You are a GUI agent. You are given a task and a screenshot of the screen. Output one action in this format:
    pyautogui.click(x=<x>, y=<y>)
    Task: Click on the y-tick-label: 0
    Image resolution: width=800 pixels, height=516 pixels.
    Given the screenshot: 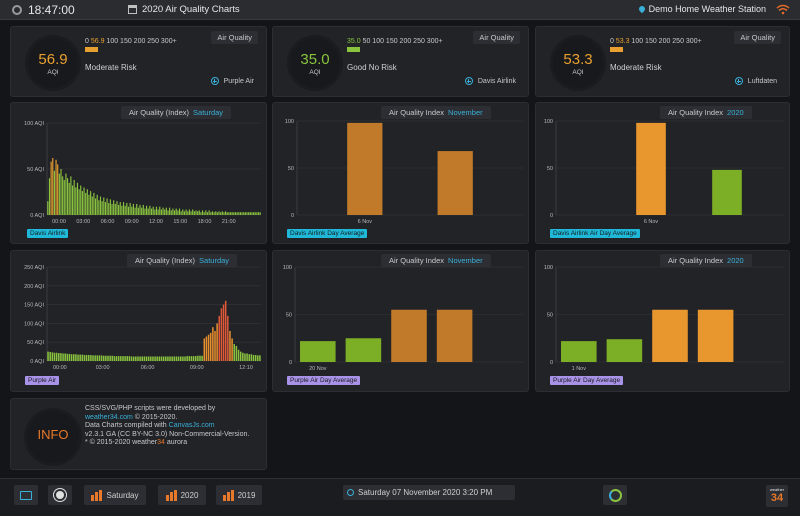 What is the action you would take?
    pyautogui.click(x=551, y=216)
    